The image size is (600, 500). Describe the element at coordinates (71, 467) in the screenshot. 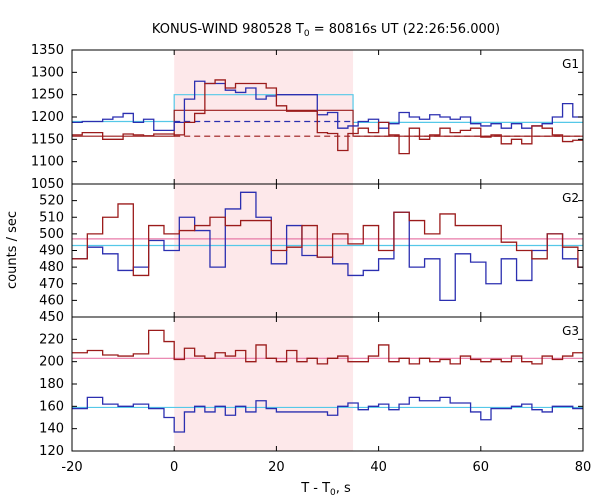

I see `x-tick-label: -20` at that location.